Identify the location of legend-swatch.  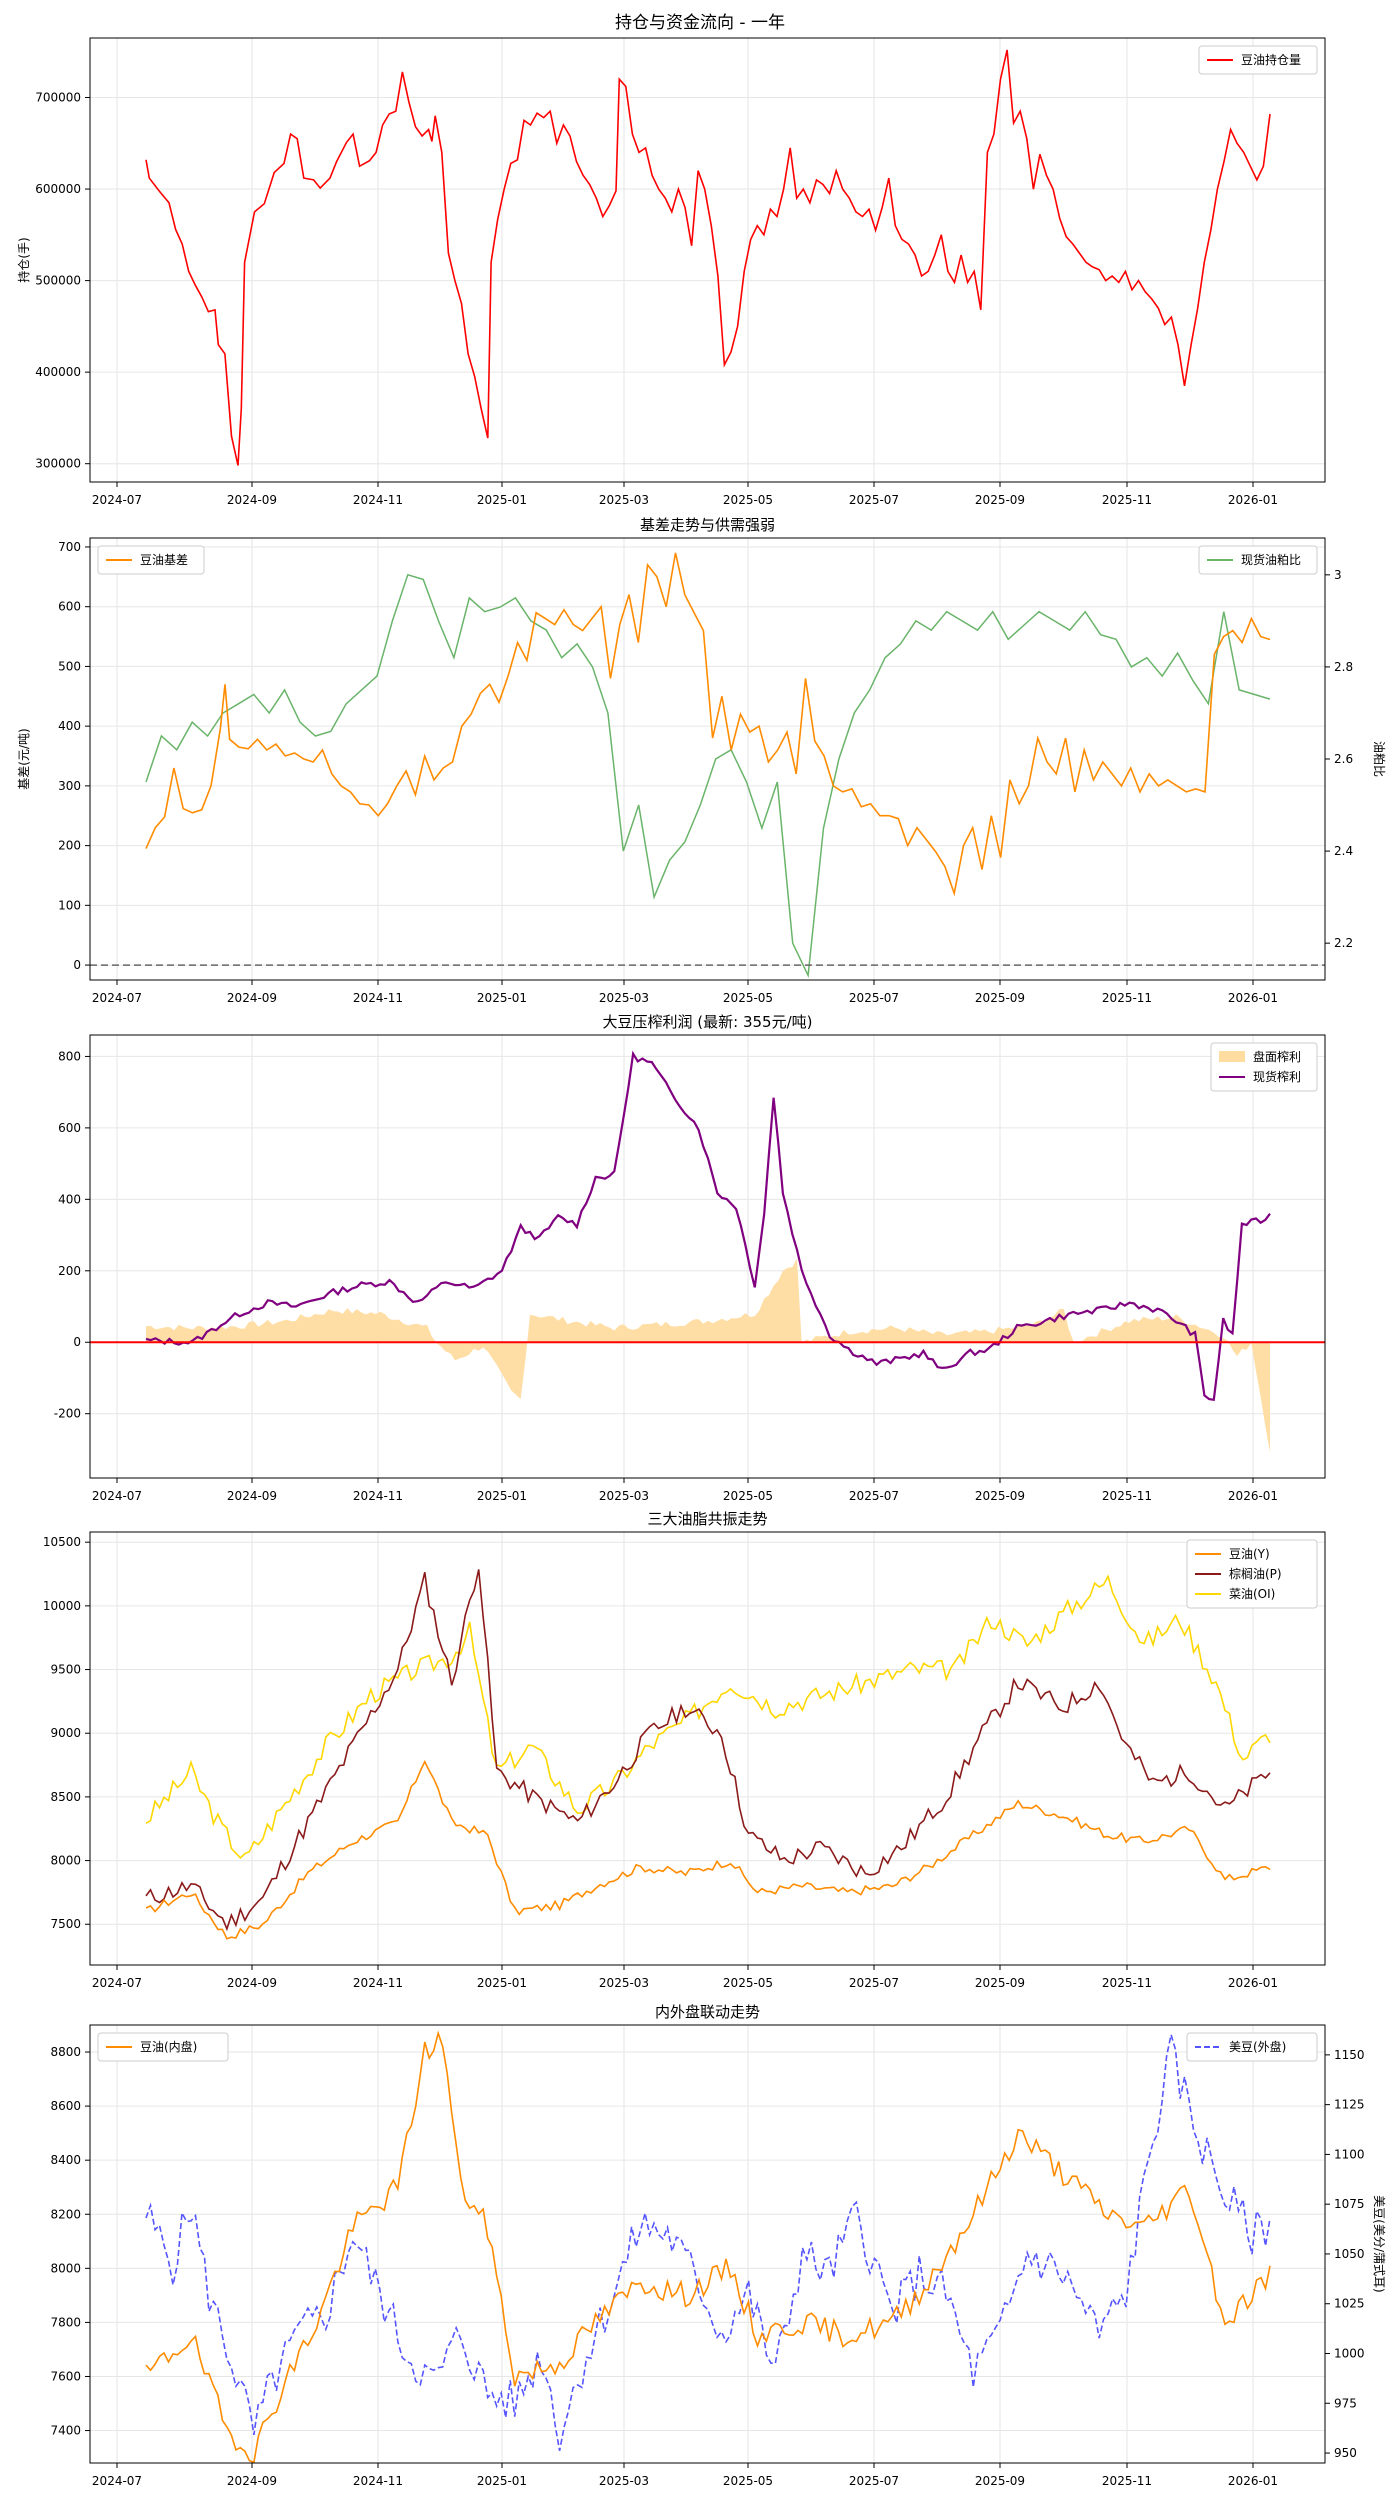
(1232, 1056).